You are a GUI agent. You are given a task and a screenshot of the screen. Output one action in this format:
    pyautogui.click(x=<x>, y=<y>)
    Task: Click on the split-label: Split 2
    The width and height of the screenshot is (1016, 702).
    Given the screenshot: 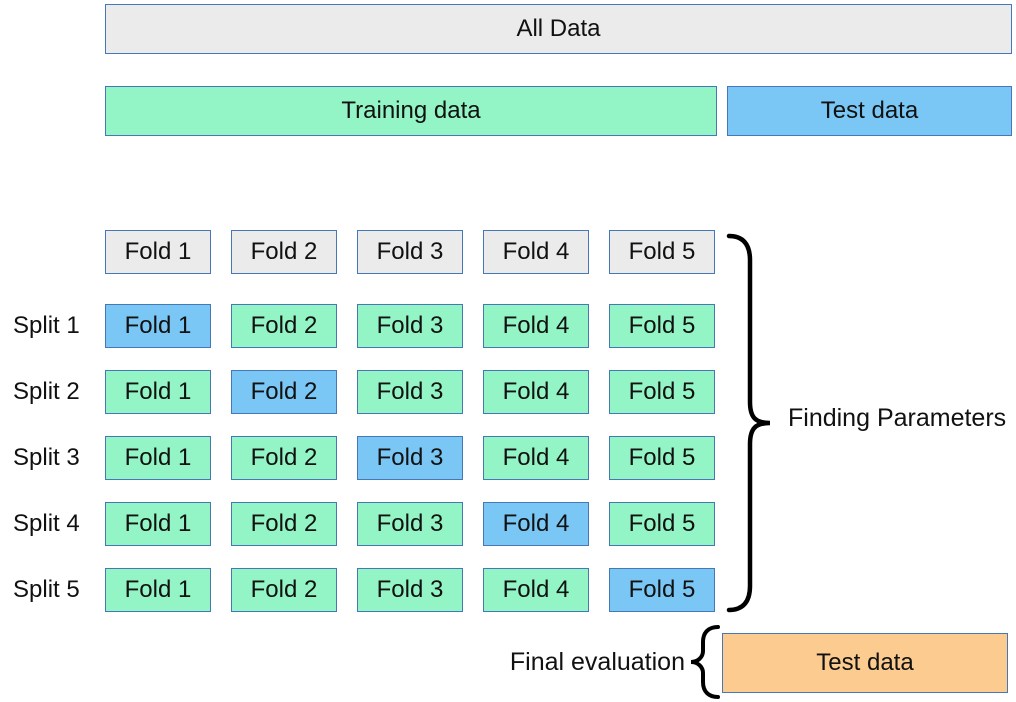 What is the action you would take?
    pyautogui.click(x=46, y=391)
    